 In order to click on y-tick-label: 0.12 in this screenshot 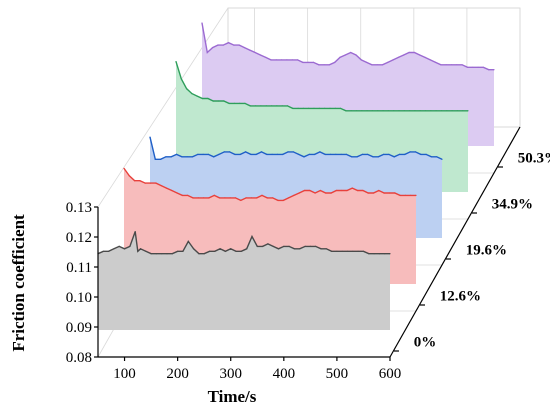, I will do `click(79, 238)`.